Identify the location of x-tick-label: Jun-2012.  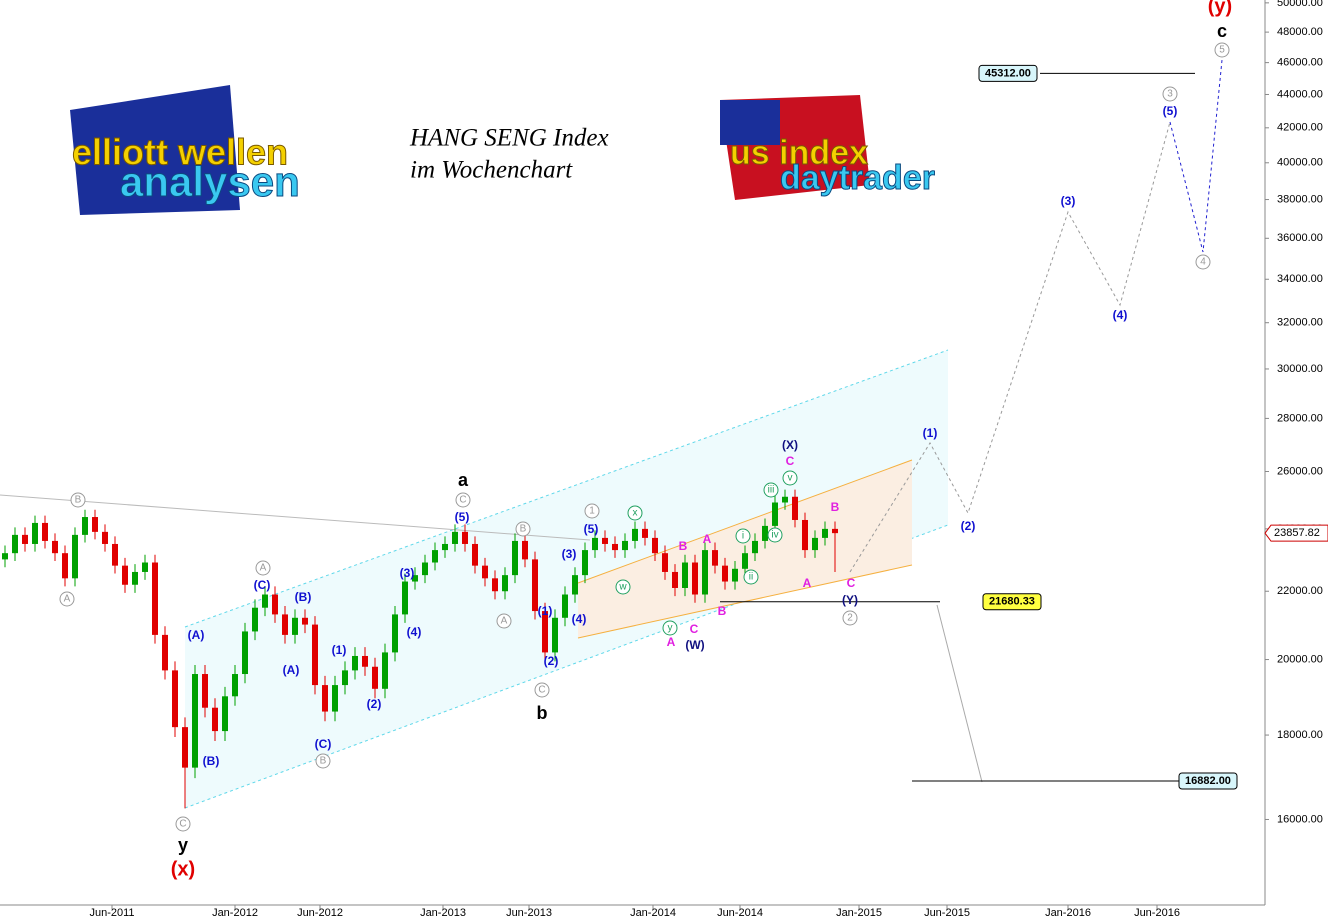
(320, 913).